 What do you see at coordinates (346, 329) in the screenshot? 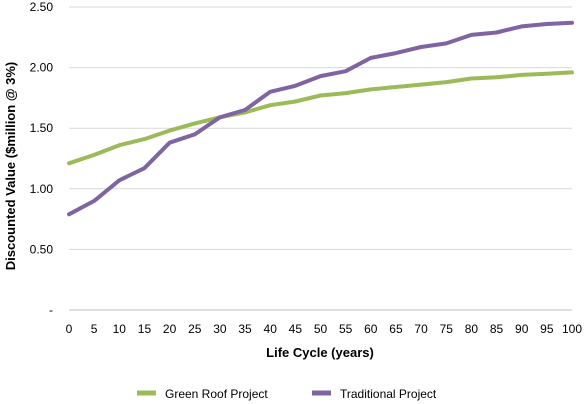
I see `x-tick-label: 55` at bounding box center [346, 329].